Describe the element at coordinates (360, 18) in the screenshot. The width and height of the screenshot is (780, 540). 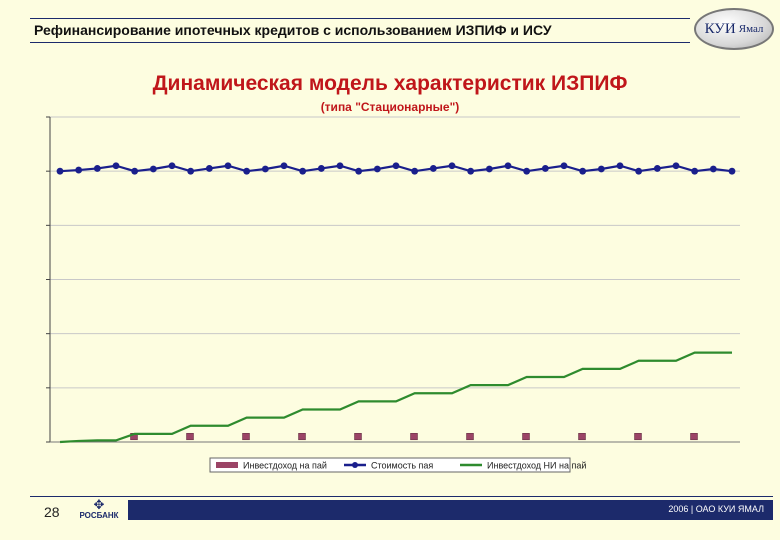
I see `header-top-line` at that location.